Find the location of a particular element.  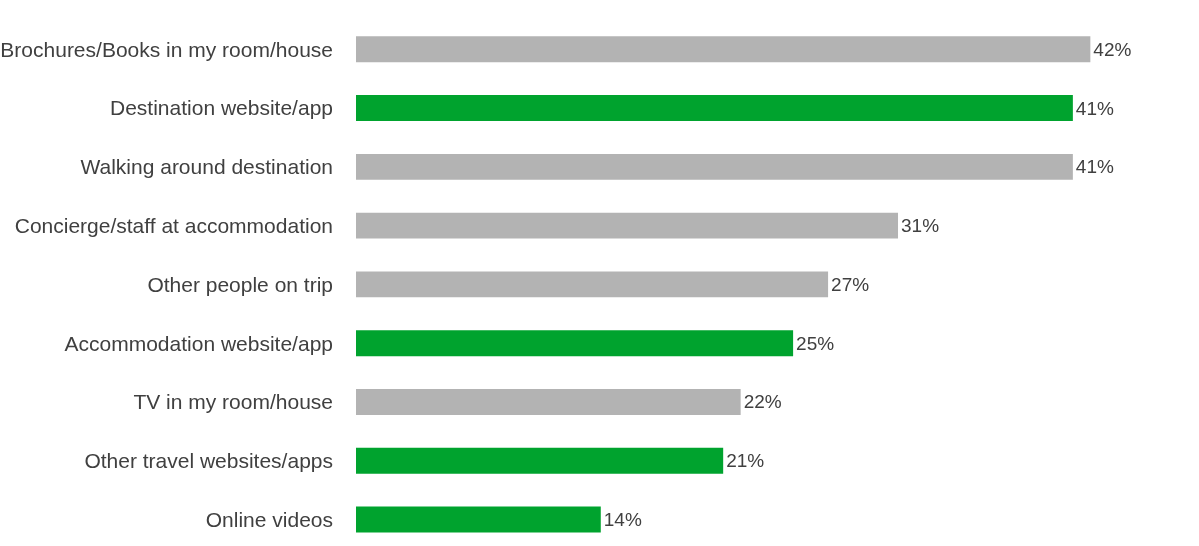

y-tick-label: Other people on trip is located at coordinates (240, 284).